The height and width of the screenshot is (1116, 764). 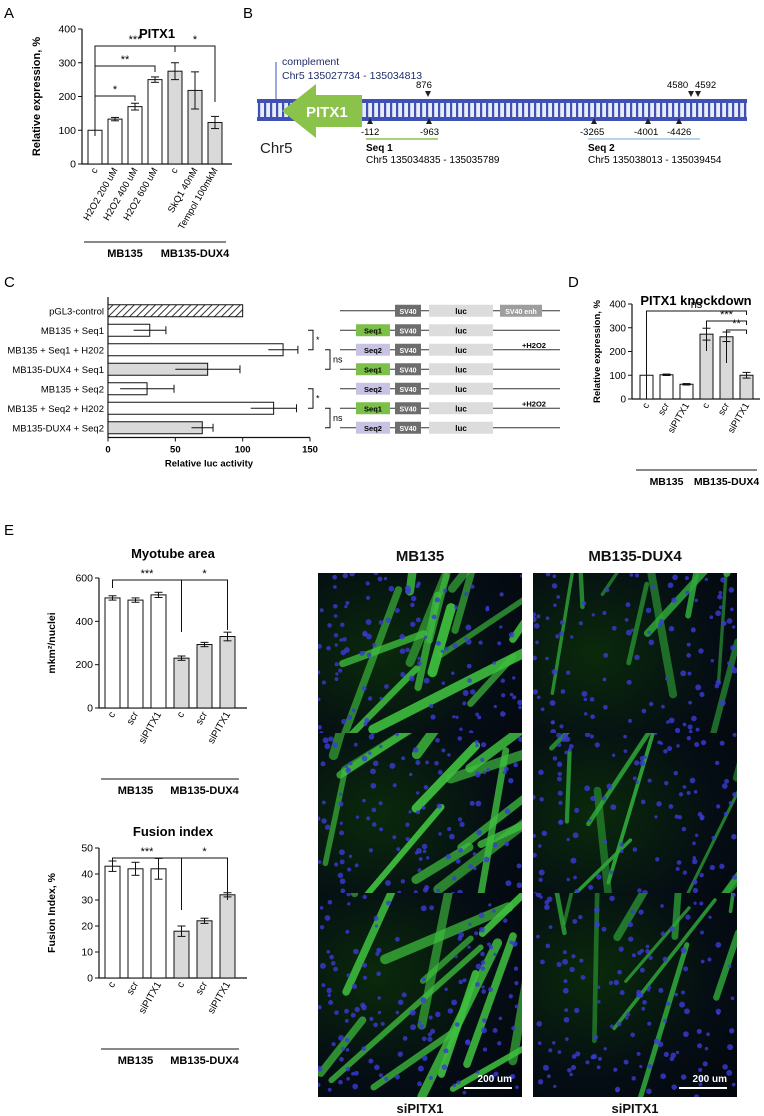 I want to click on marker-label-963: -963, so click(x=429, y=132).